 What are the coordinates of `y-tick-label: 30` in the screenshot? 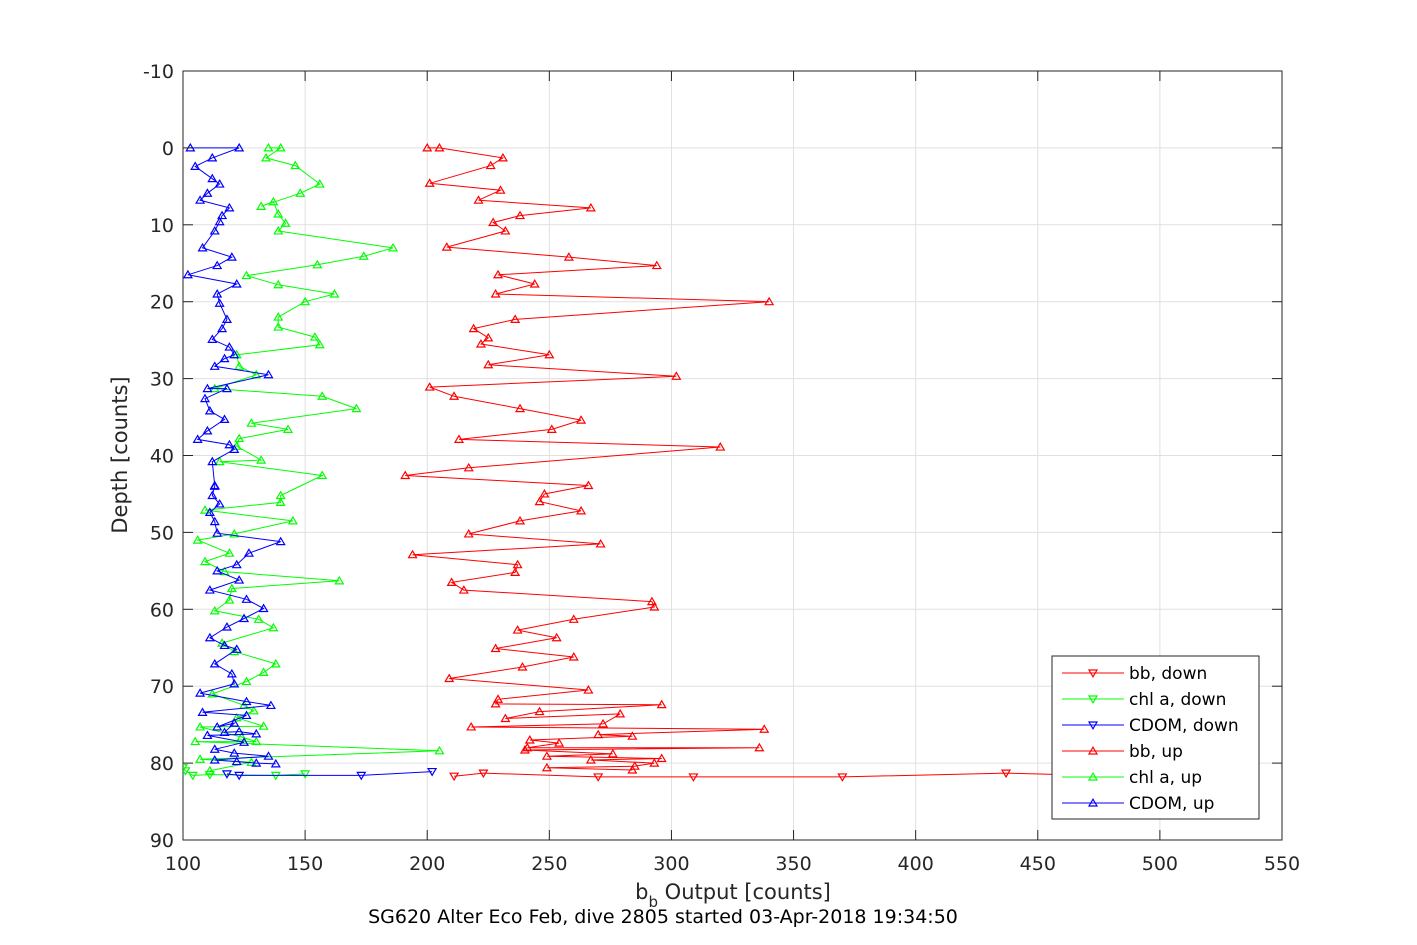 It's located at (162, 380).